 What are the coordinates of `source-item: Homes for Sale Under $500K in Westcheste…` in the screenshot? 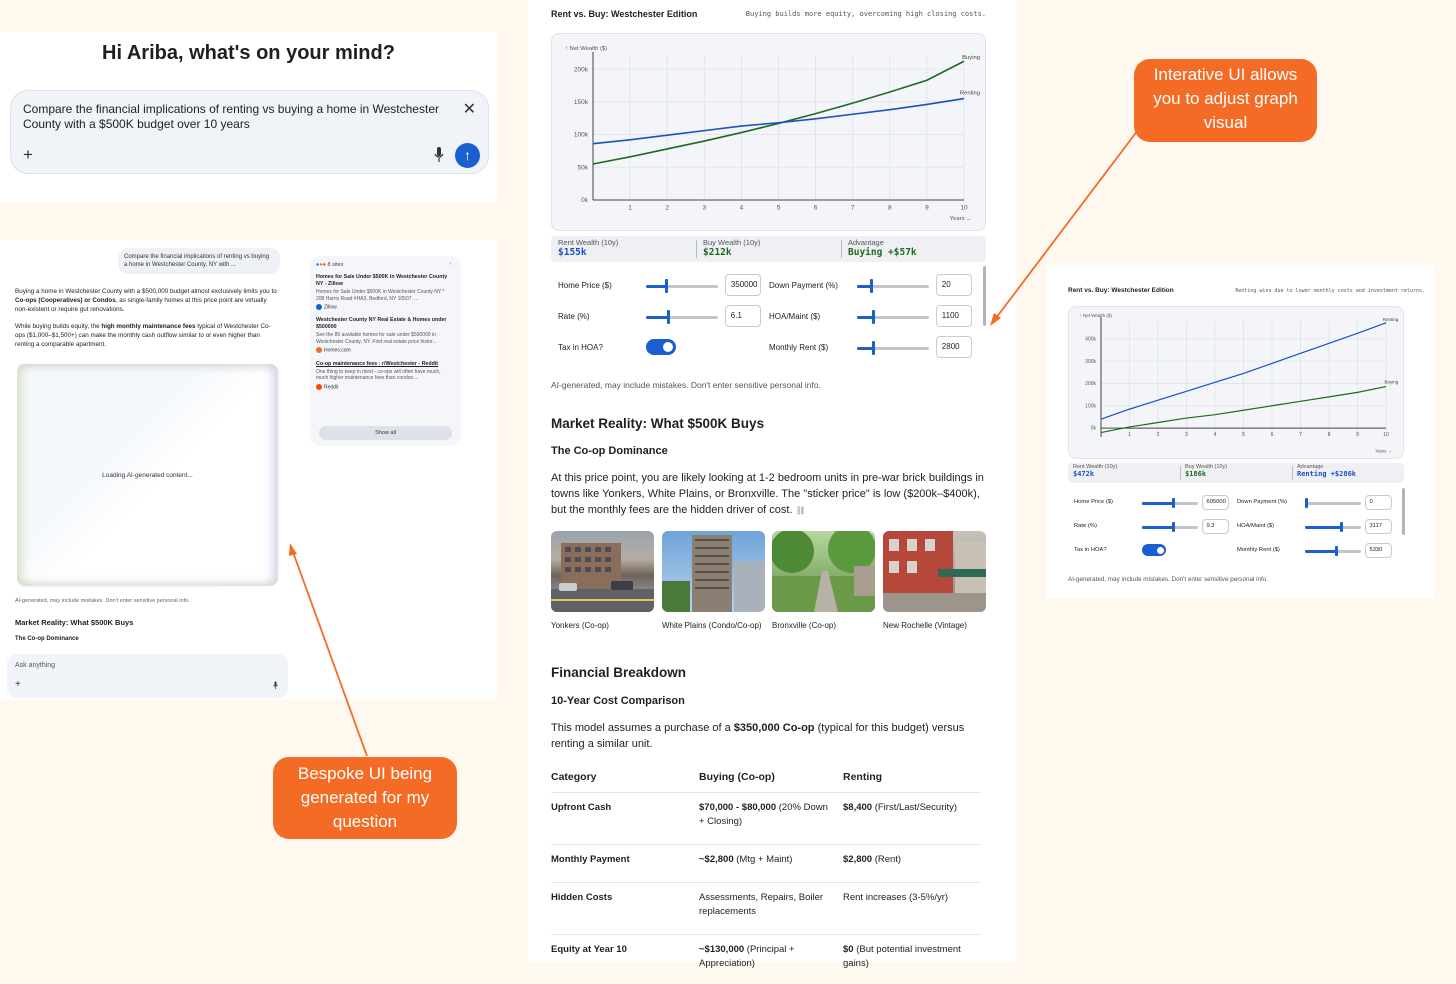 It's located at (382, 292).